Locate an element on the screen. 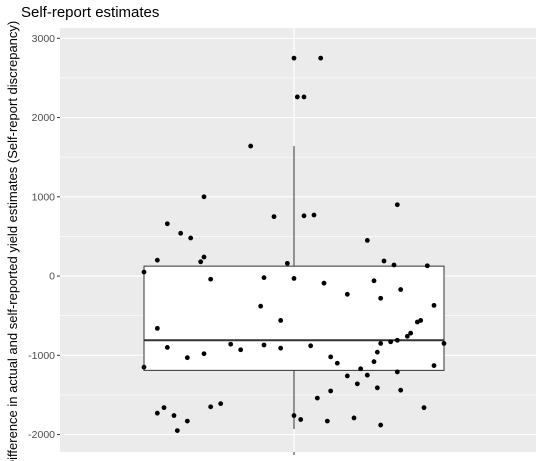  y-tick-label: 1000 is located at coordinates (44, 197).